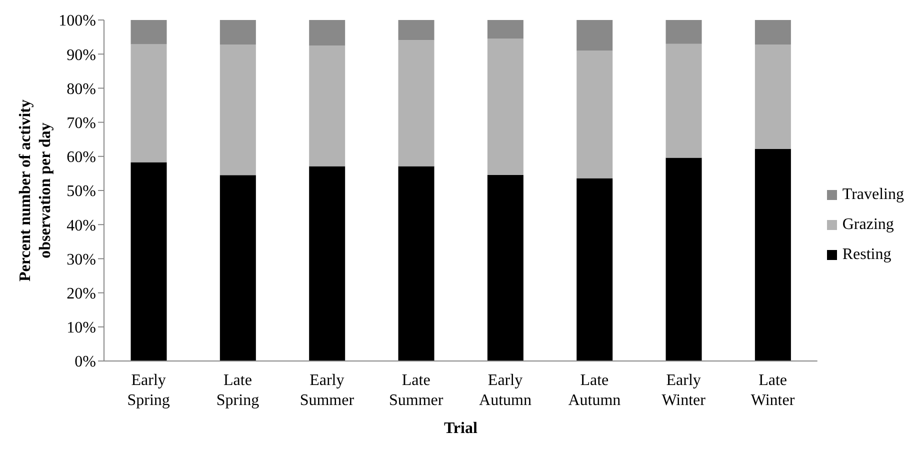 This screenshot has height=449, width=922. What do you see at coordinates (81, 328) in the screenshot?
I see `y-tick-label: 10%` at bounding box center [81, 328].